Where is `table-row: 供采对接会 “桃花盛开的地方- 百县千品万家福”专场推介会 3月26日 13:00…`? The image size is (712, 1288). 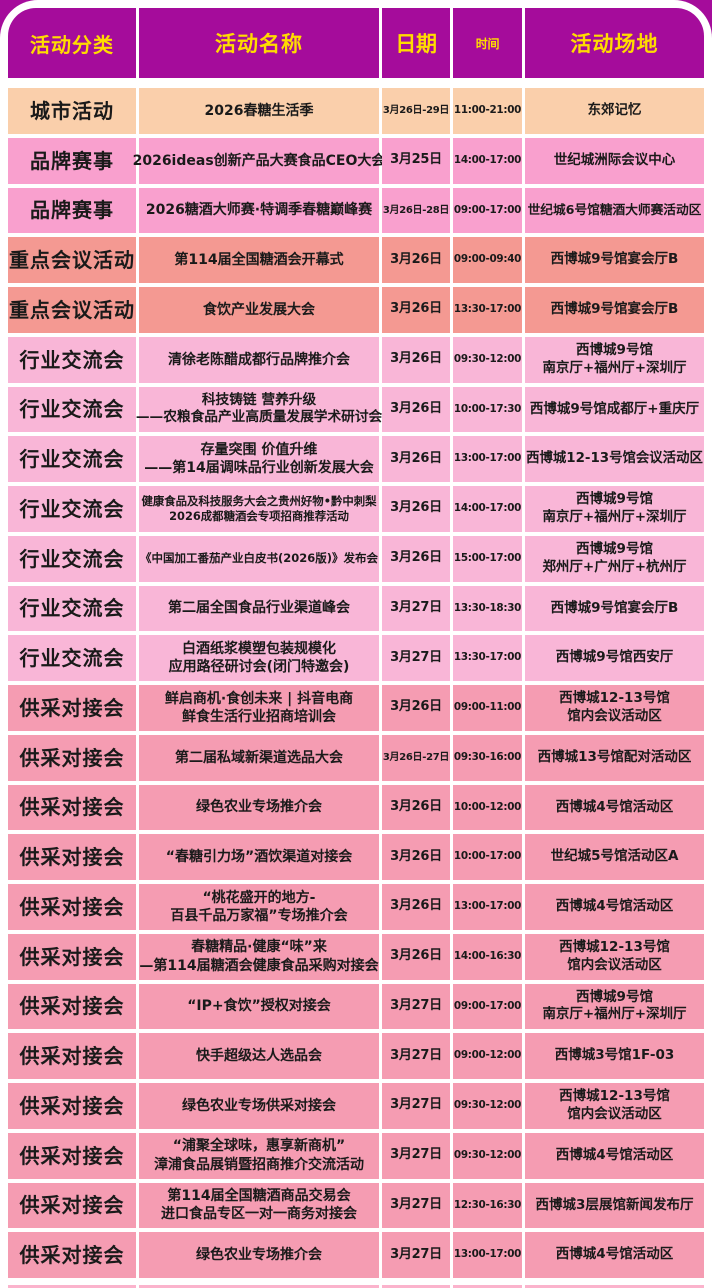 table-row: 供采对接会 “桃花盛开的地方- 百县千品万家福”专场推介会 3月26日 13:00… is located at coordinates (356, 907).